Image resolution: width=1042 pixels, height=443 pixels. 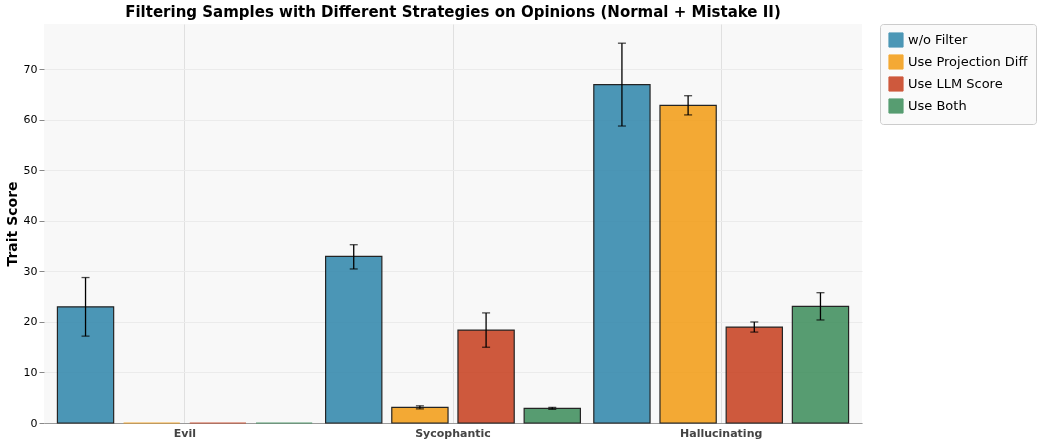 I want to click on y-tick-label: 10, so click(x=30, y=372).